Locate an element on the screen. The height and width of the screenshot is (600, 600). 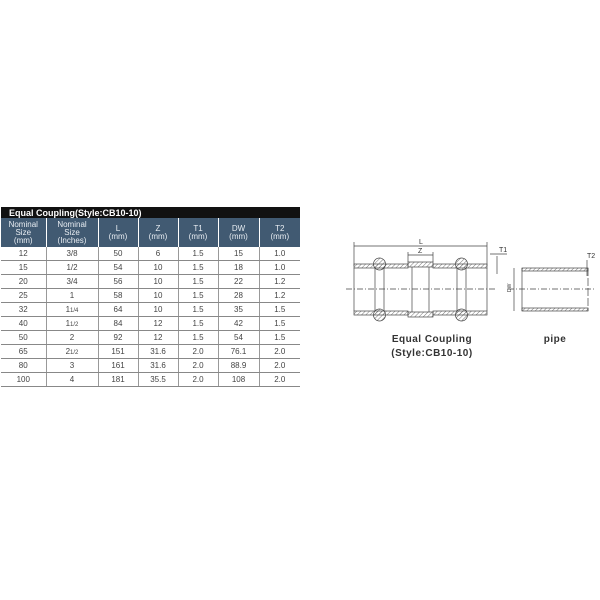
label-Z: Z is located at coordinates (420, 251).